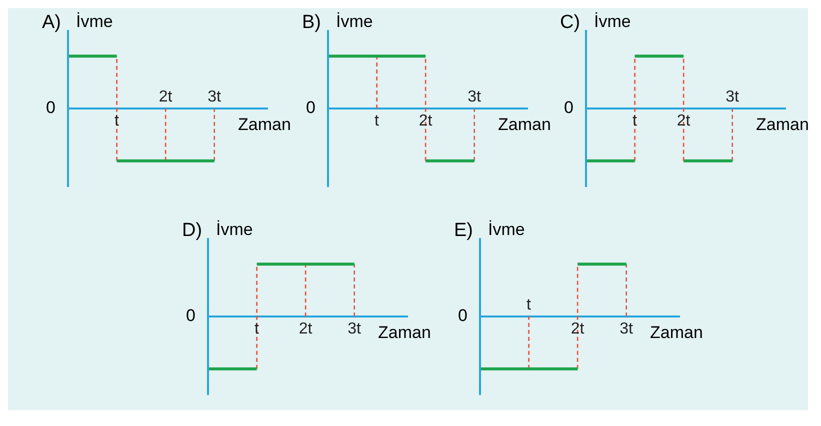 This screenshot has width=821, height=426. Describe the element at coordinates (570, 23) in the screenshot. I see `chart-title: C)` at that location.